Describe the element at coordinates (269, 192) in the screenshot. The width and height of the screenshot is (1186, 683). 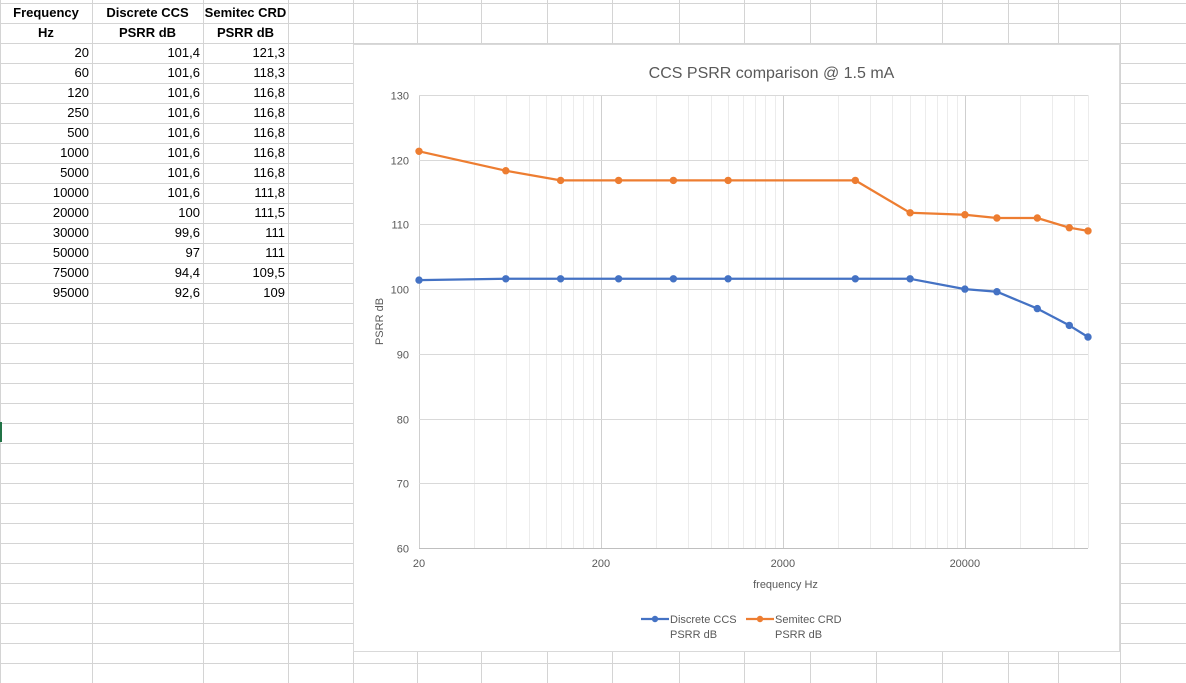
I see `table-cell: 111,8` at that location.